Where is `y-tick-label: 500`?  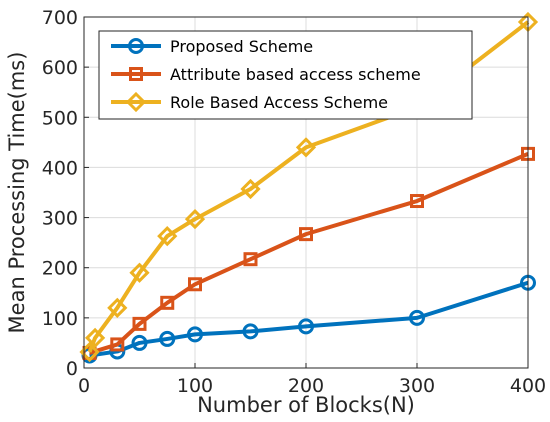
y-tick-label: 500 is located at coordinates (60, 118).